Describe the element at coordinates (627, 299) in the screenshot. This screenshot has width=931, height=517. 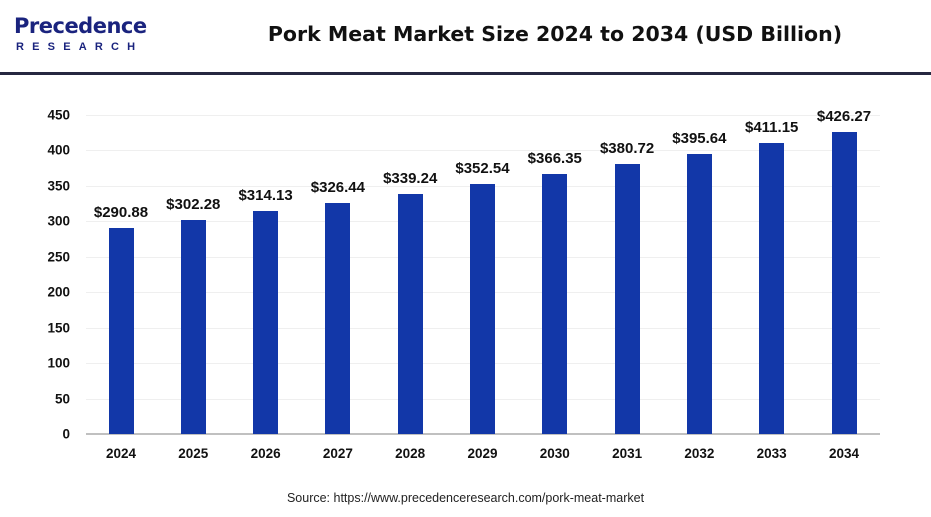
I see `bar-2031` at that location.